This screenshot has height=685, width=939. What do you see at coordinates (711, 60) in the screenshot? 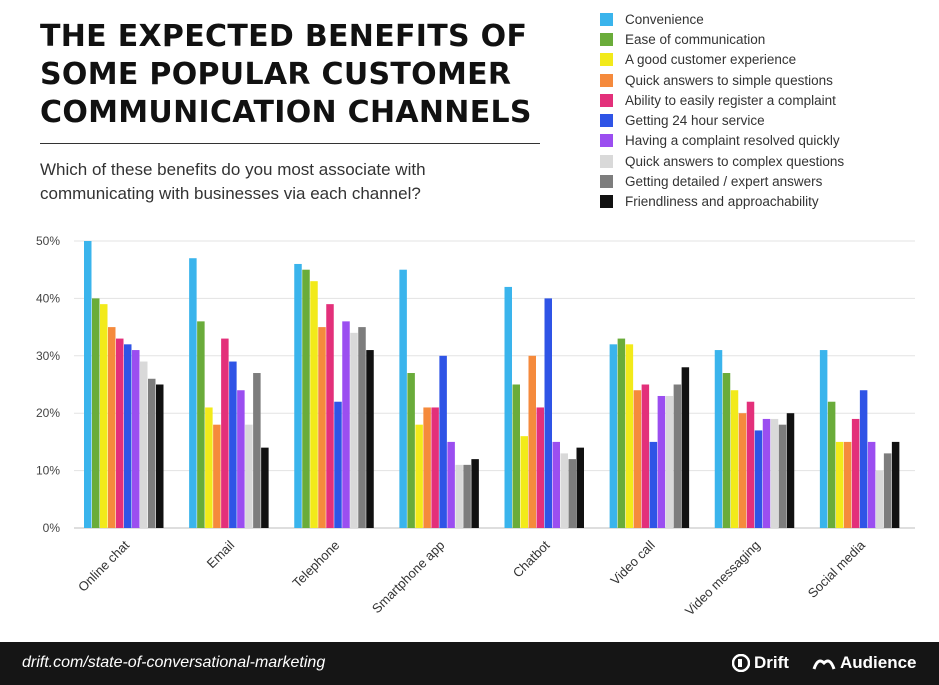
I see `legend-label: A good customer experience` at bounding box center [711, 60].